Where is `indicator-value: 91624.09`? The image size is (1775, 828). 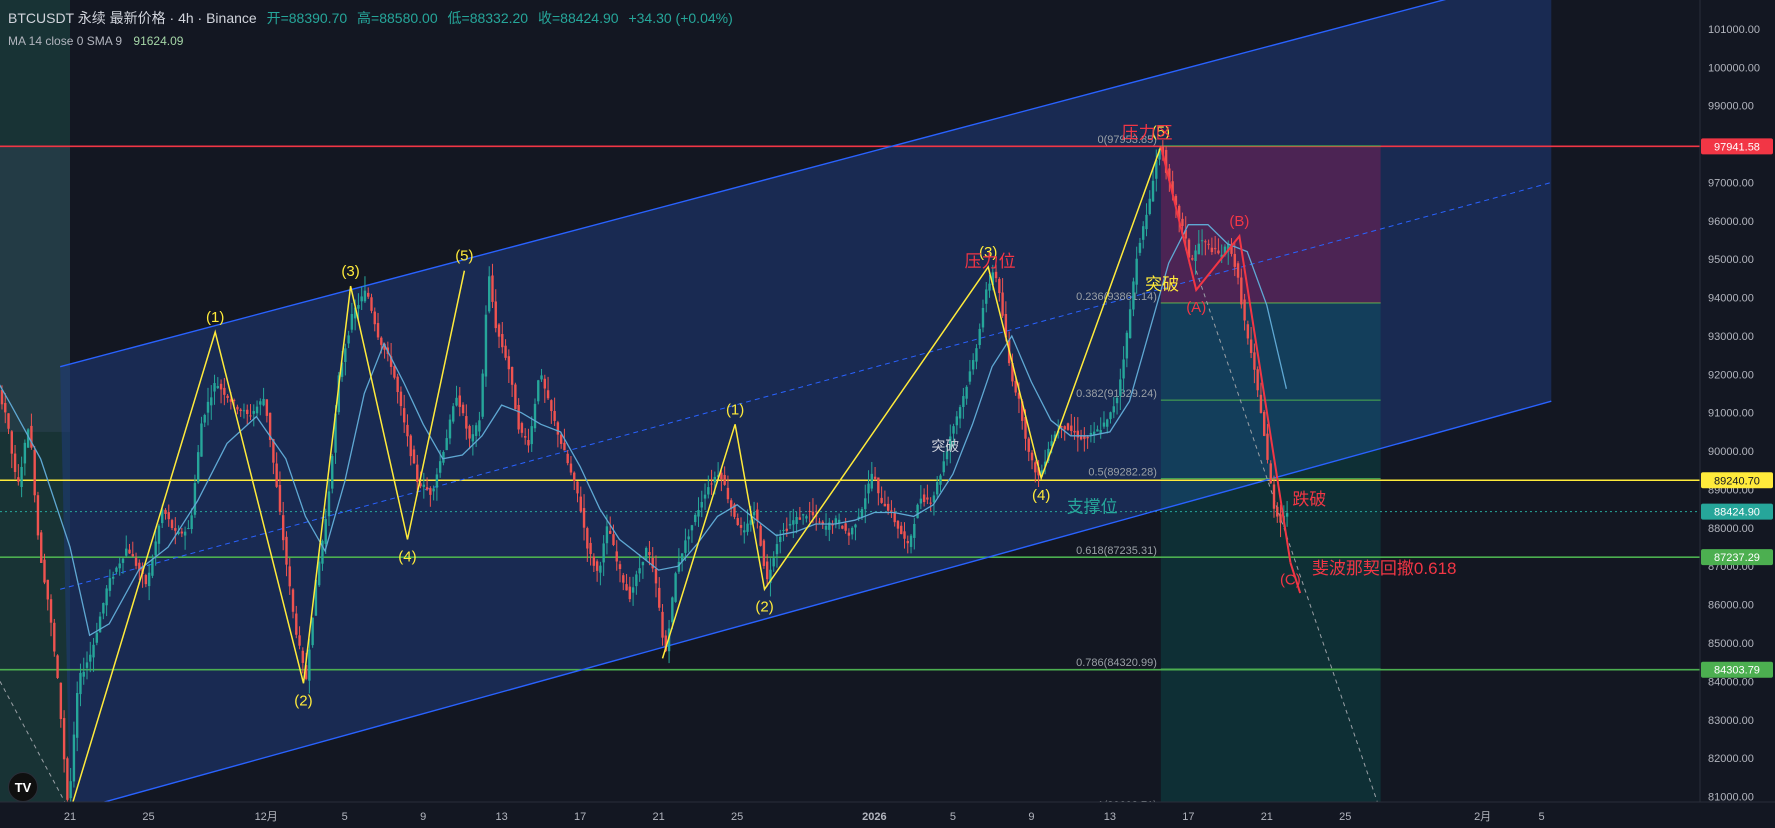 indicator-value: 91624.09 is located at coordinates (158, 41).